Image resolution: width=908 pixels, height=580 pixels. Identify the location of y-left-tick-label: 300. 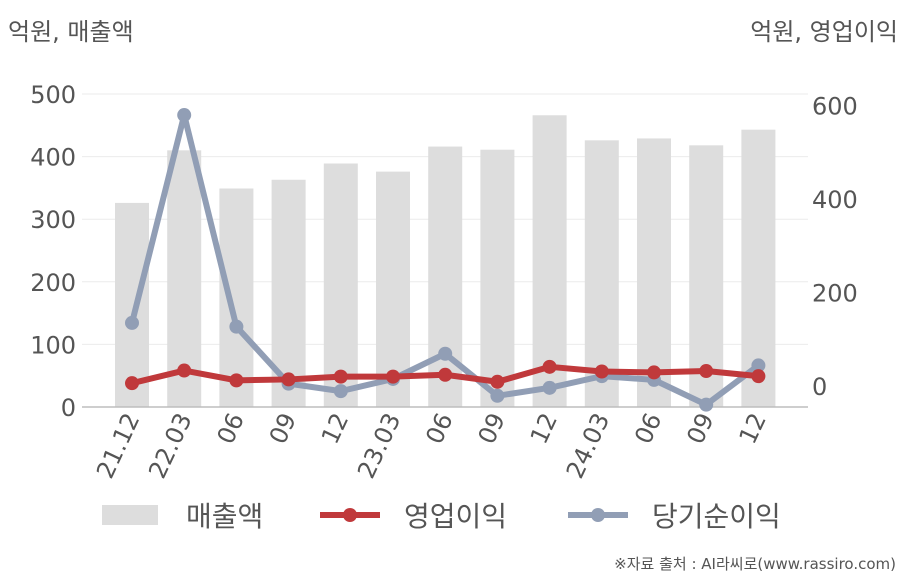
(53, 220).